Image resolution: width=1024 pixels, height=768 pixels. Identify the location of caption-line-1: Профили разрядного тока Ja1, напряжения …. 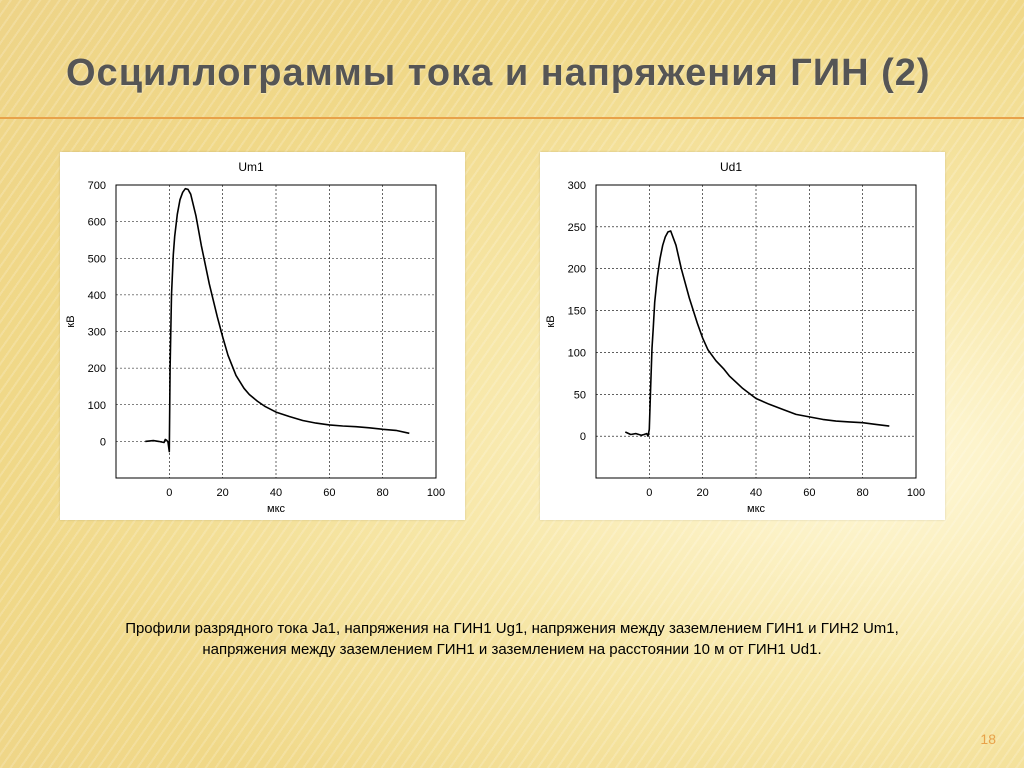
(512, 628).